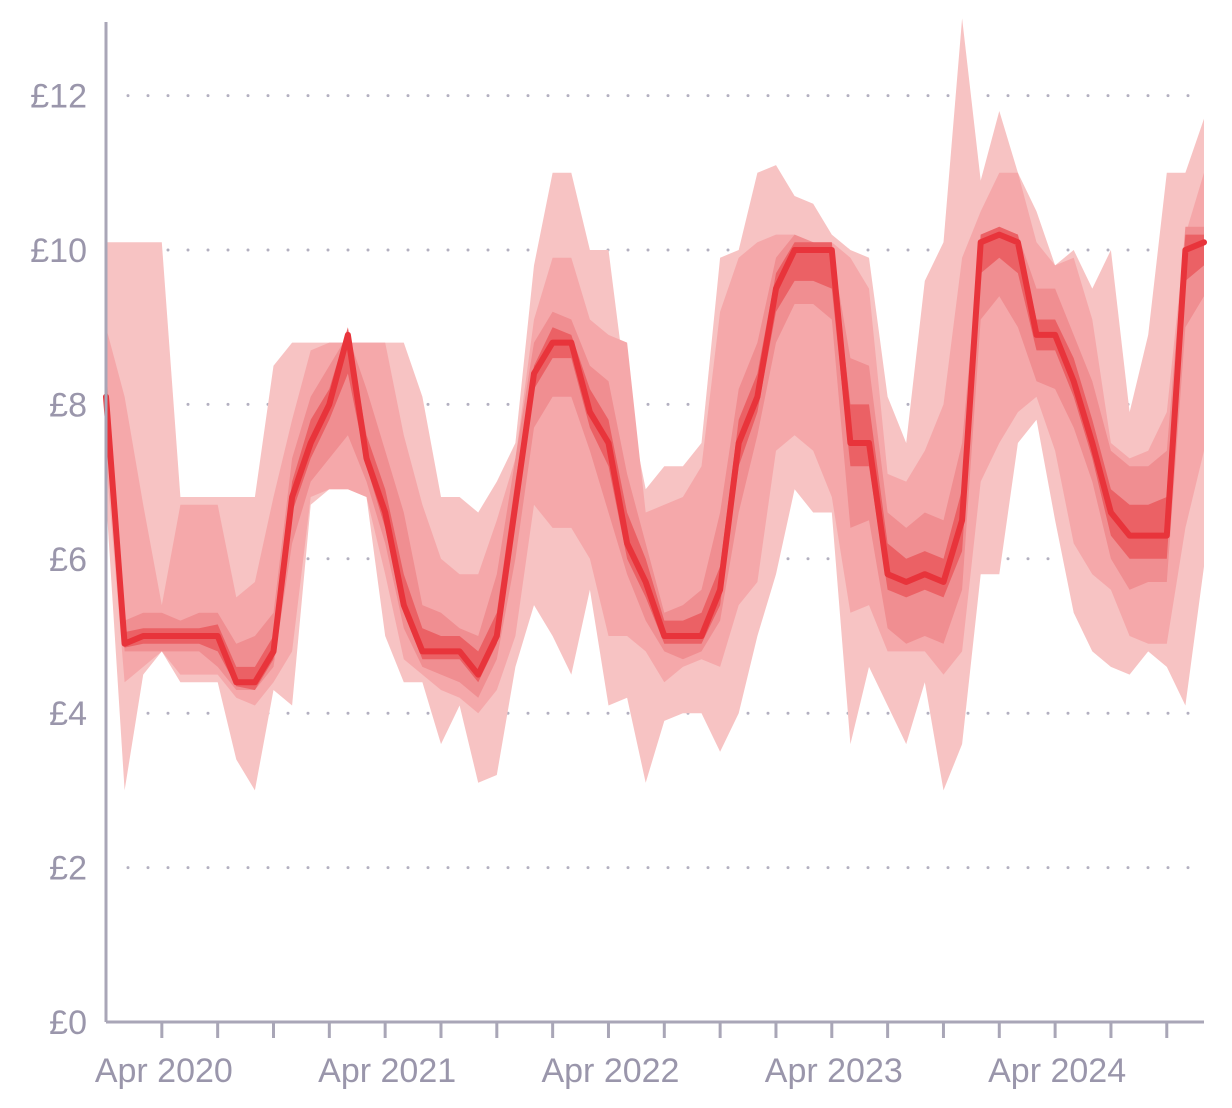 Image resolution: width=1232 pixels, height=1108 pixels. What do you see at coordinates (68, 405) in the screenshot?
I see `y-tick-label-4: £8` at bounding box center [68, 405].